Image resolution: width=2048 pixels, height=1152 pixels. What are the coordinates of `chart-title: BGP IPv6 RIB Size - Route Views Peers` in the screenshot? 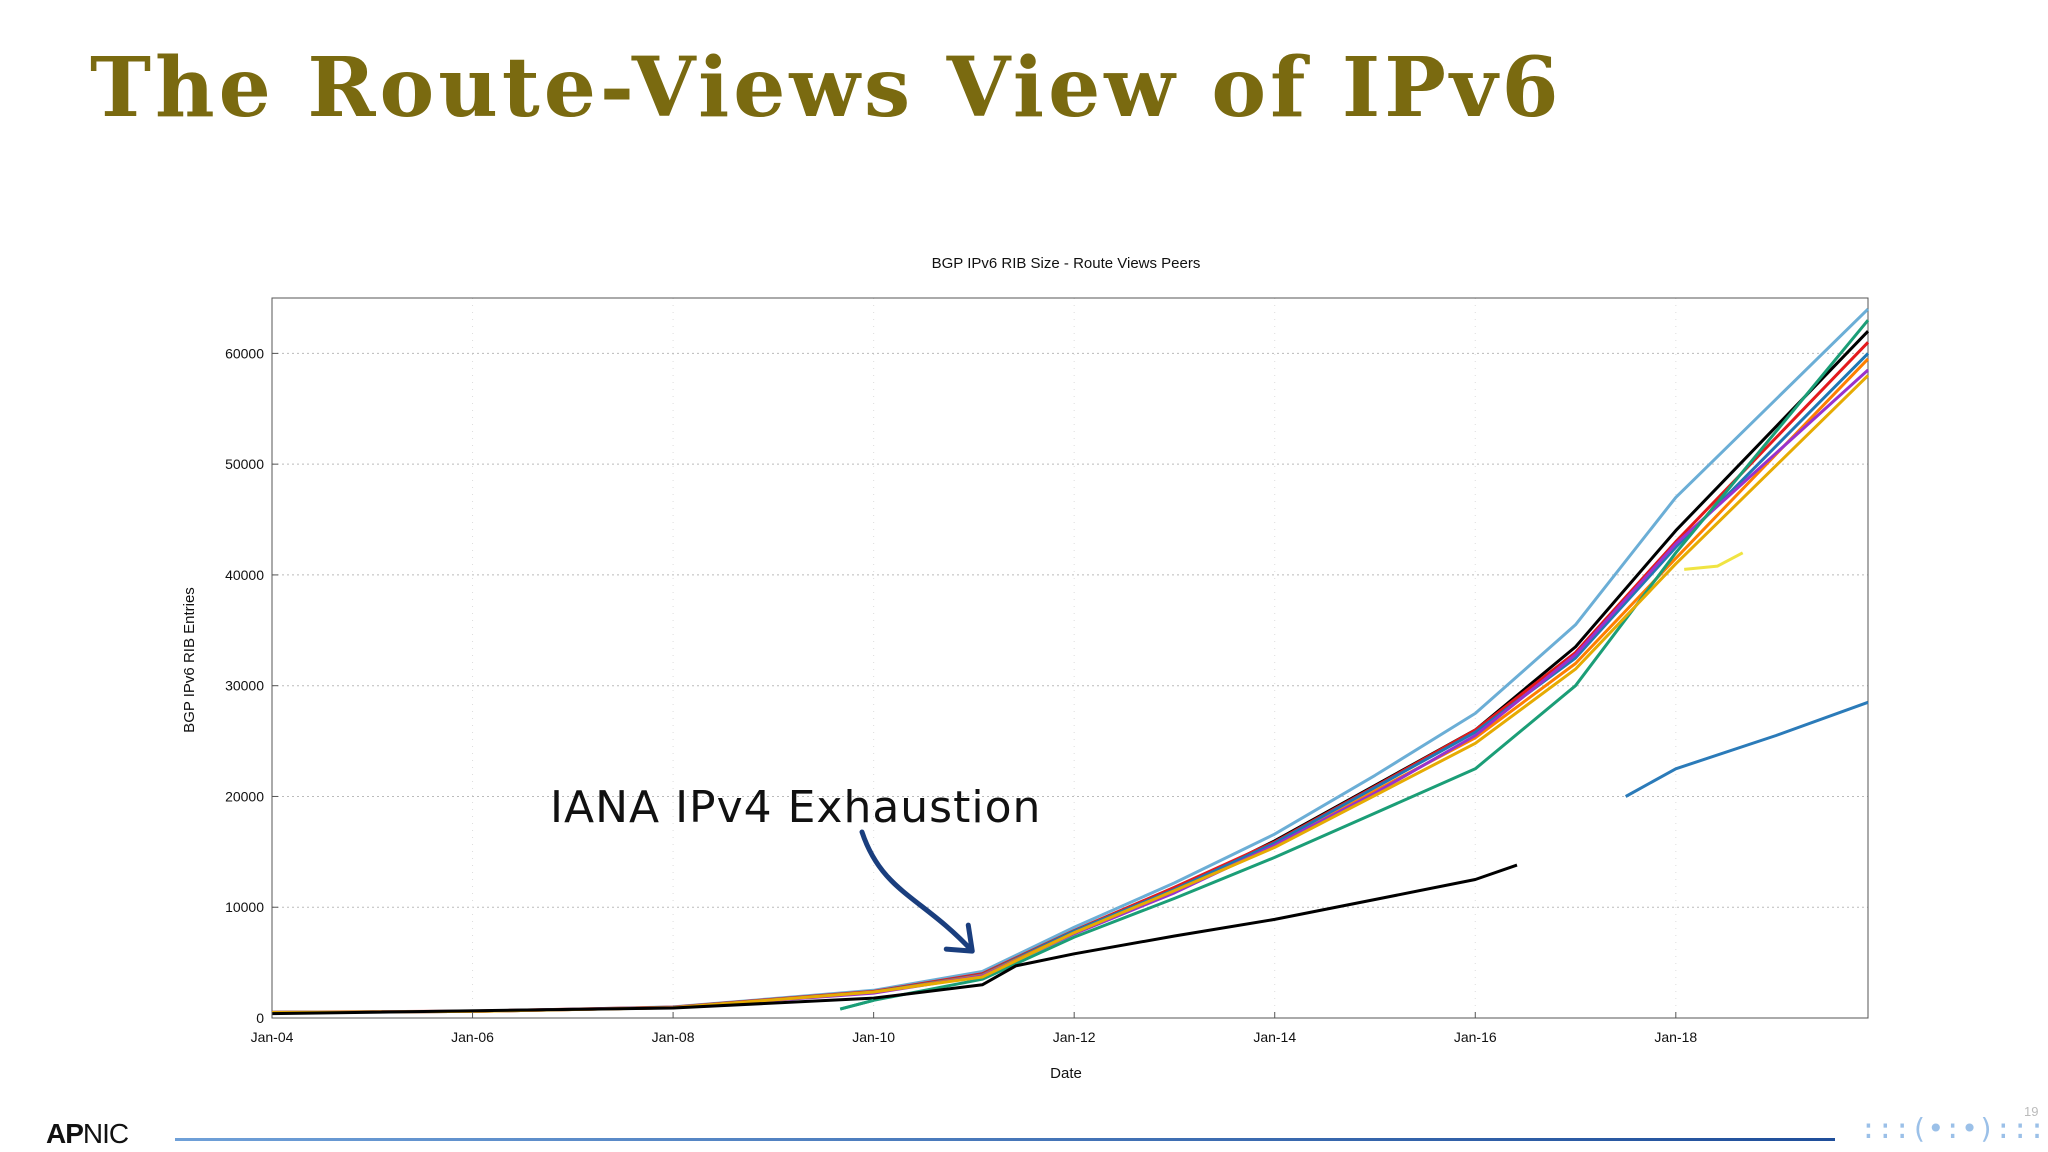 It's located at (1066, 263).